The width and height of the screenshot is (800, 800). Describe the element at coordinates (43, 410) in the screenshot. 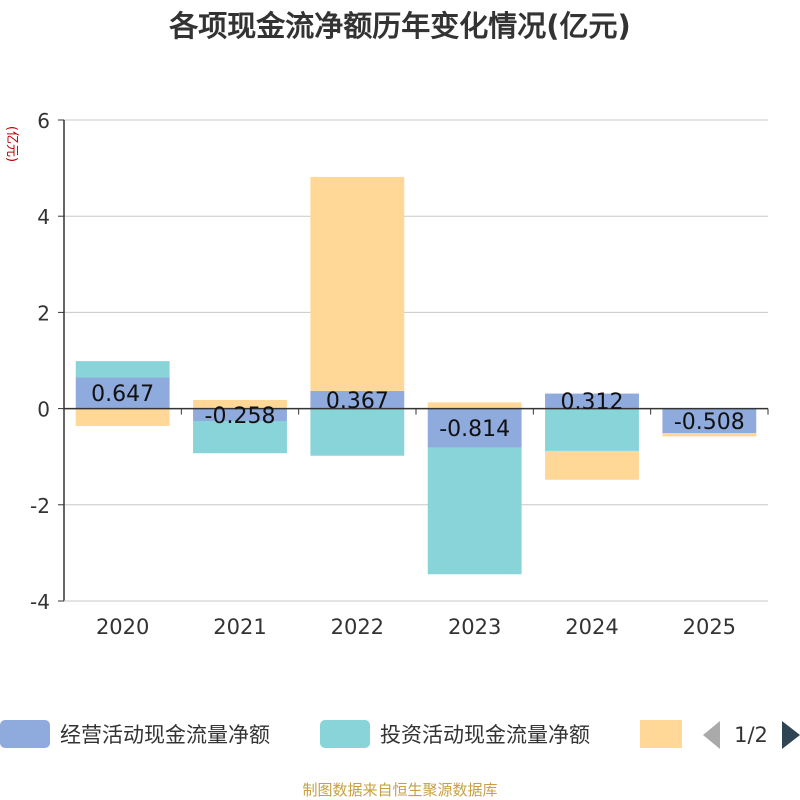

I see `y-tick-label: 0` at that location.